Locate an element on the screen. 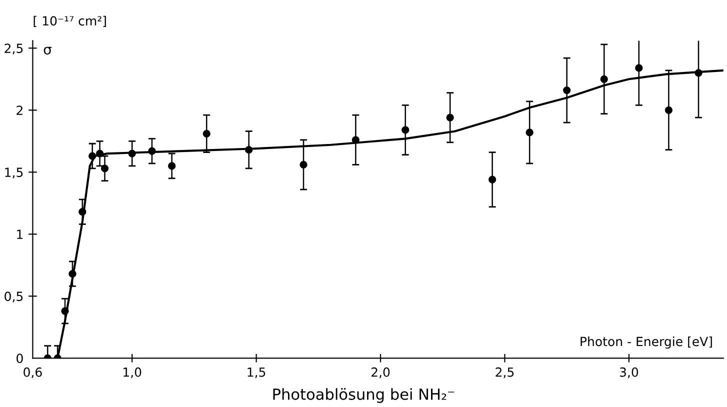  y-tick-label: 1,5 is located at coordinates (14, 173).